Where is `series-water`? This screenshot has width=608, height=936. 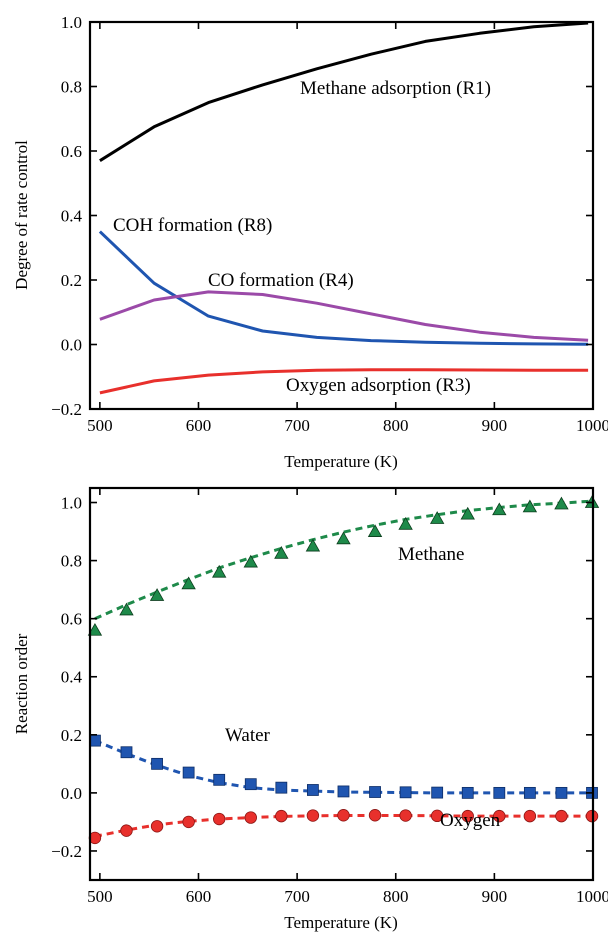
series-water is located at coordinates (343, 766).